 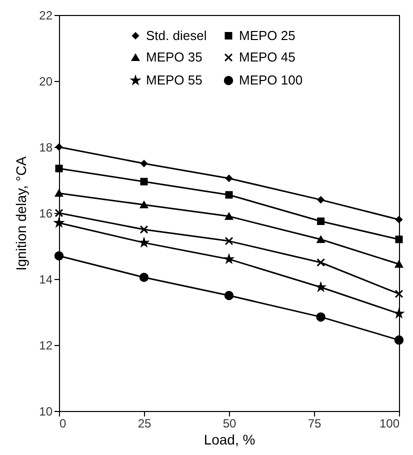 I want to click on legend-label: MEPO 35, so click(x=174, y=57).